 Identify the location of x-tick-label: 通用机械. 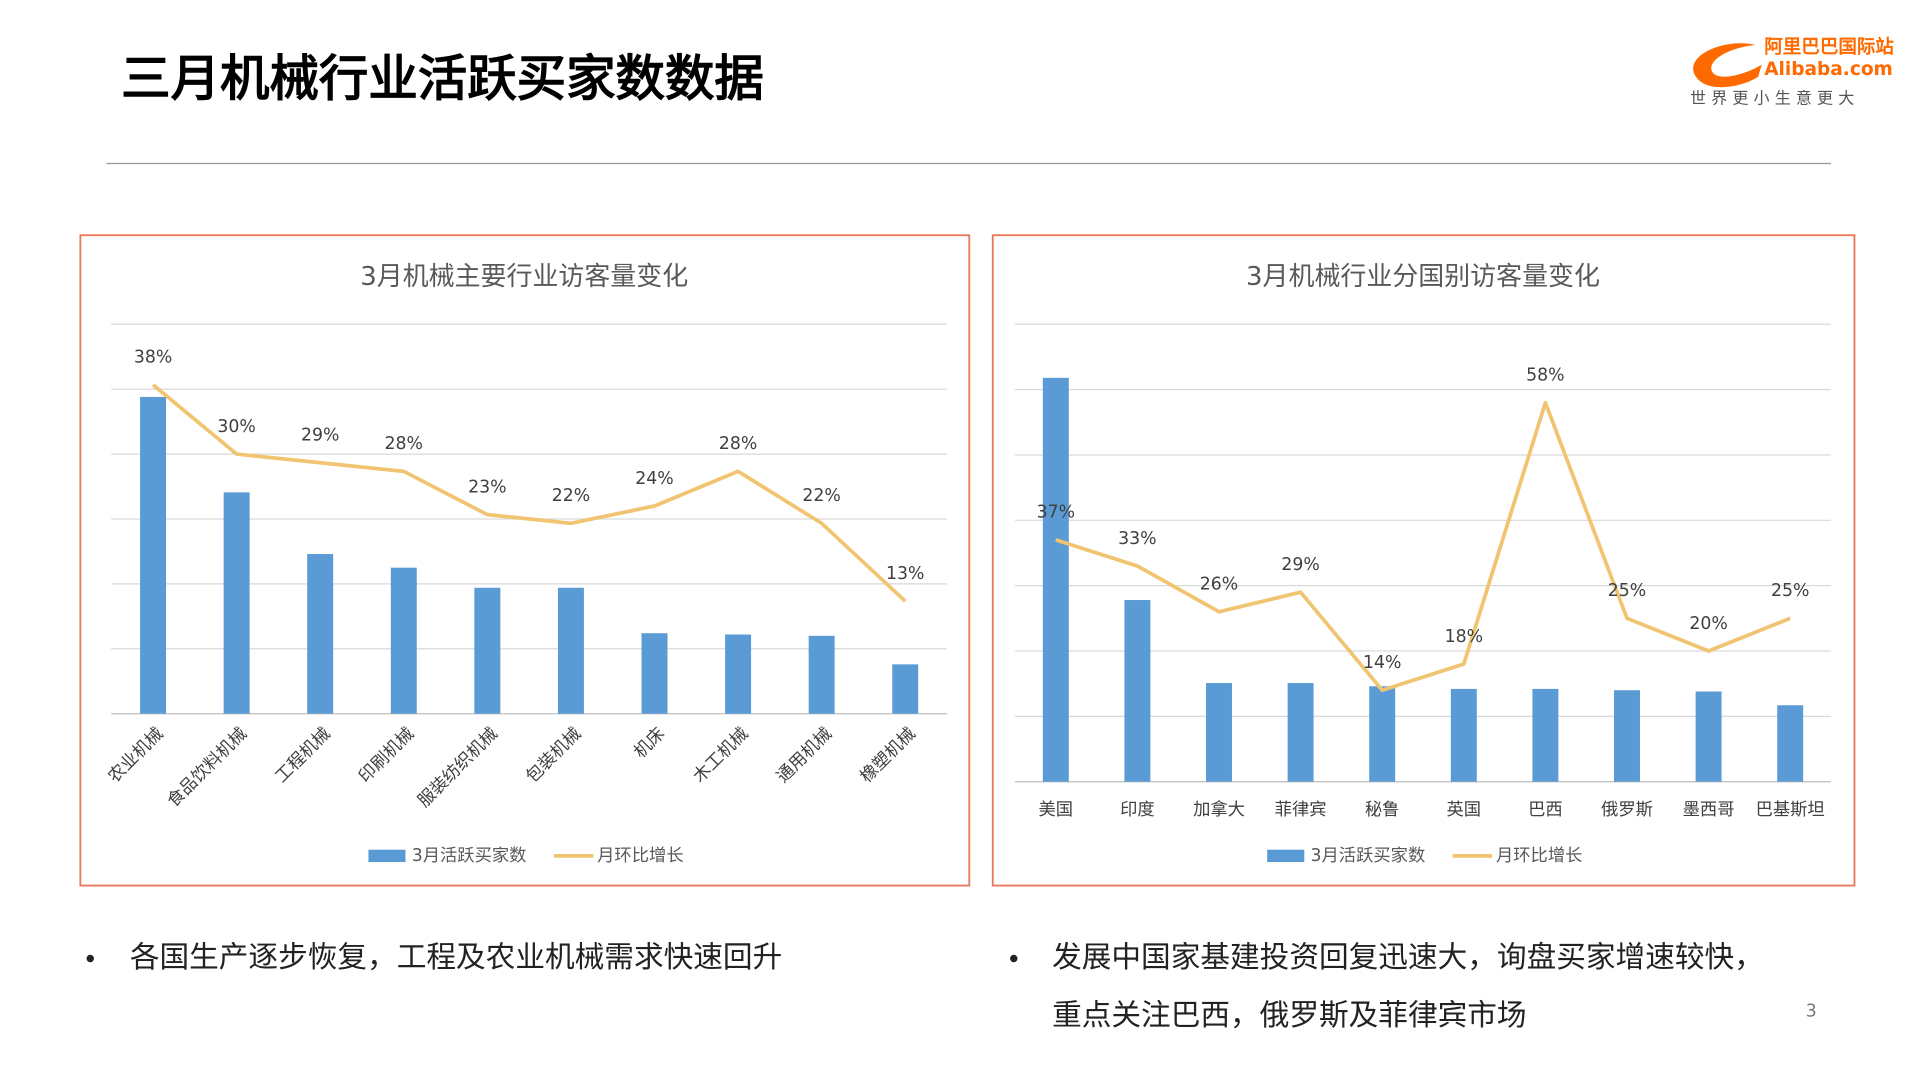
(804, 755).